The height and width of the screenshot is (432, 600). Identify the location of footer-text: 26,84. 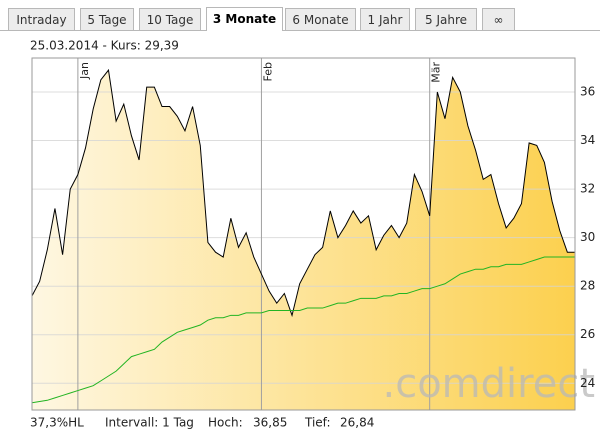
(357, 423).